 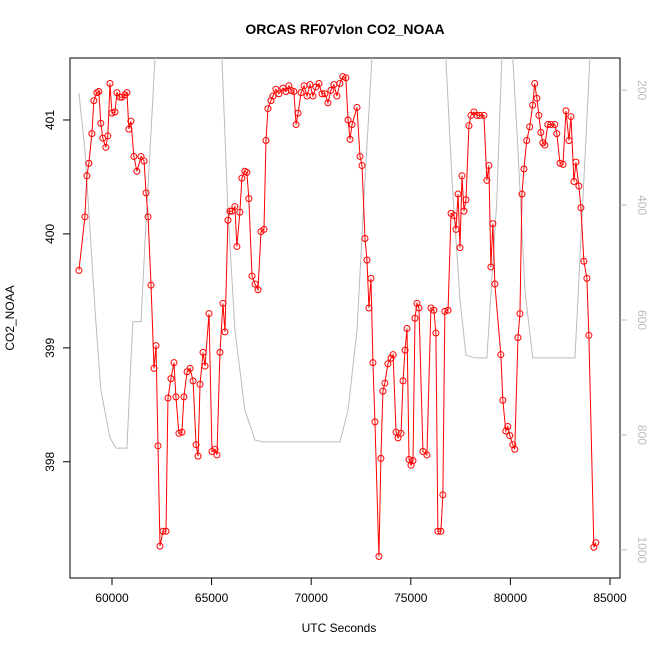 What do you see at coordinates (50, 461) in the screenshot?
I see `y-tick-label: 398` at bounding box center [50, 461].